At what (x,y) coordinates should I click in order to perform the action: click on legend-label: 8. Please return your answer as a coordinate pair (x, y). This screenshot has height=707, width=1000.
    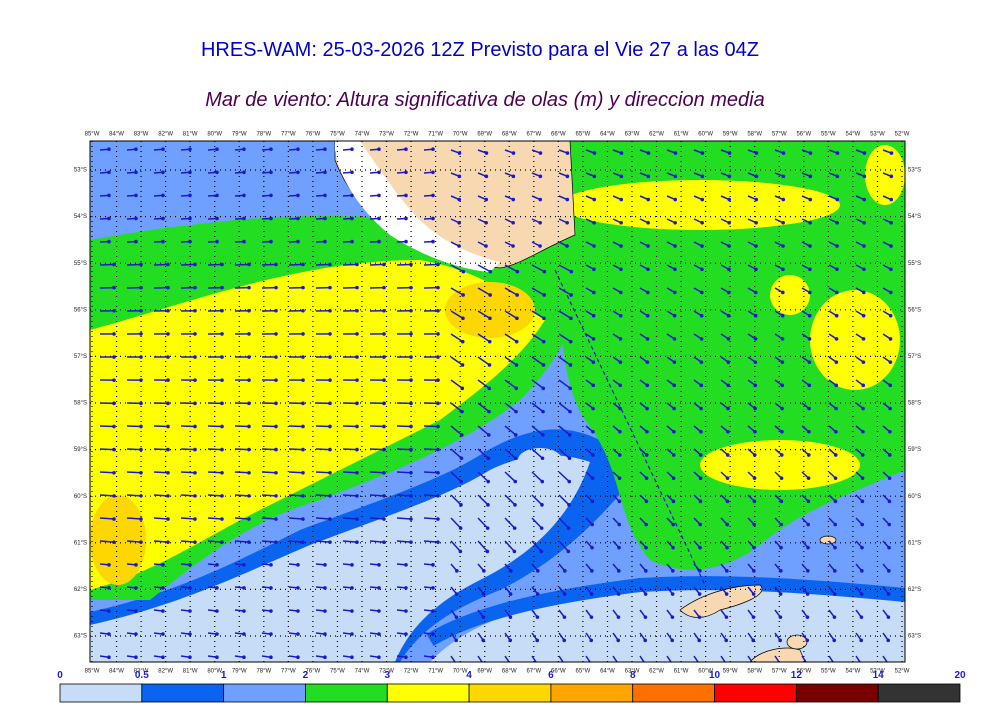
    Looking at the image, I should click on (633, 675).